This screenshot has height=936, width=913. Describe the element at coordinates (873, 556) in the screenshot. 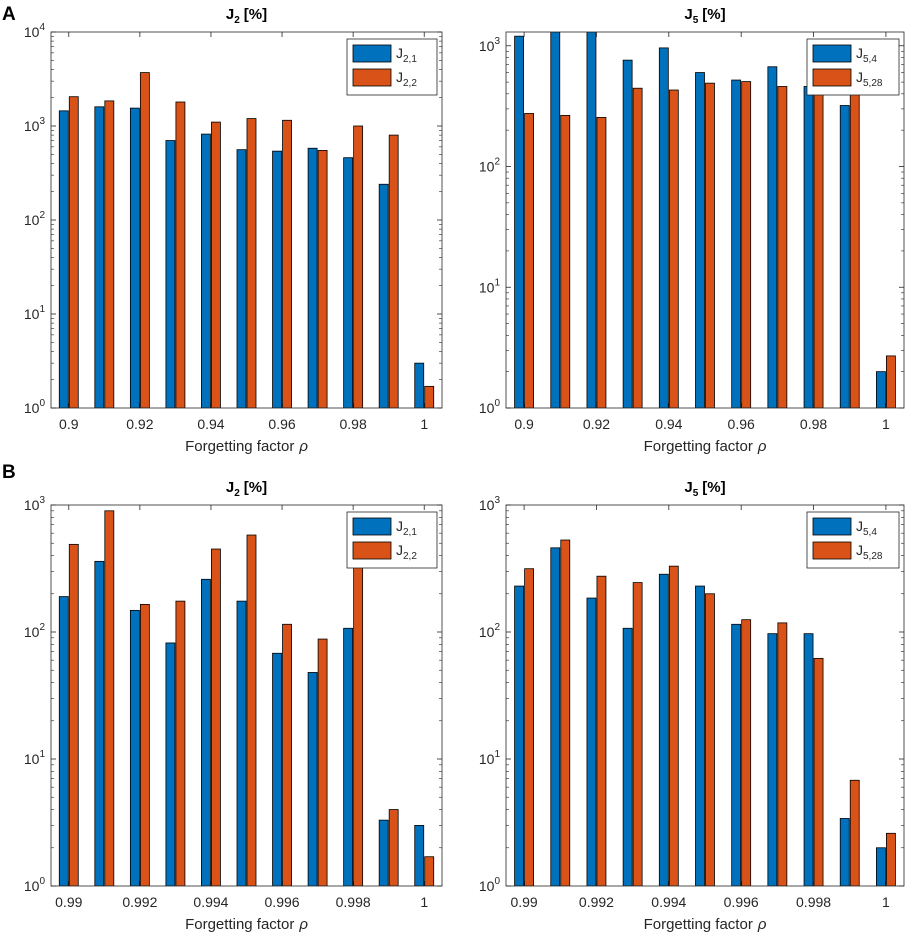

I see `legend-label-subscript: 5,28` at that location.